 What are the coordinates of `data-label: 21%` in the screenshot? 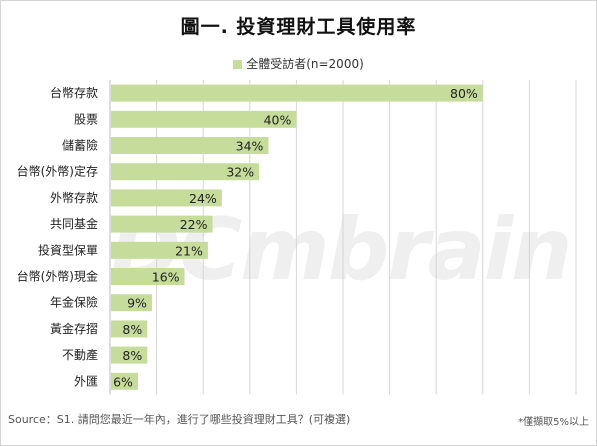 It's located at (189, 250).